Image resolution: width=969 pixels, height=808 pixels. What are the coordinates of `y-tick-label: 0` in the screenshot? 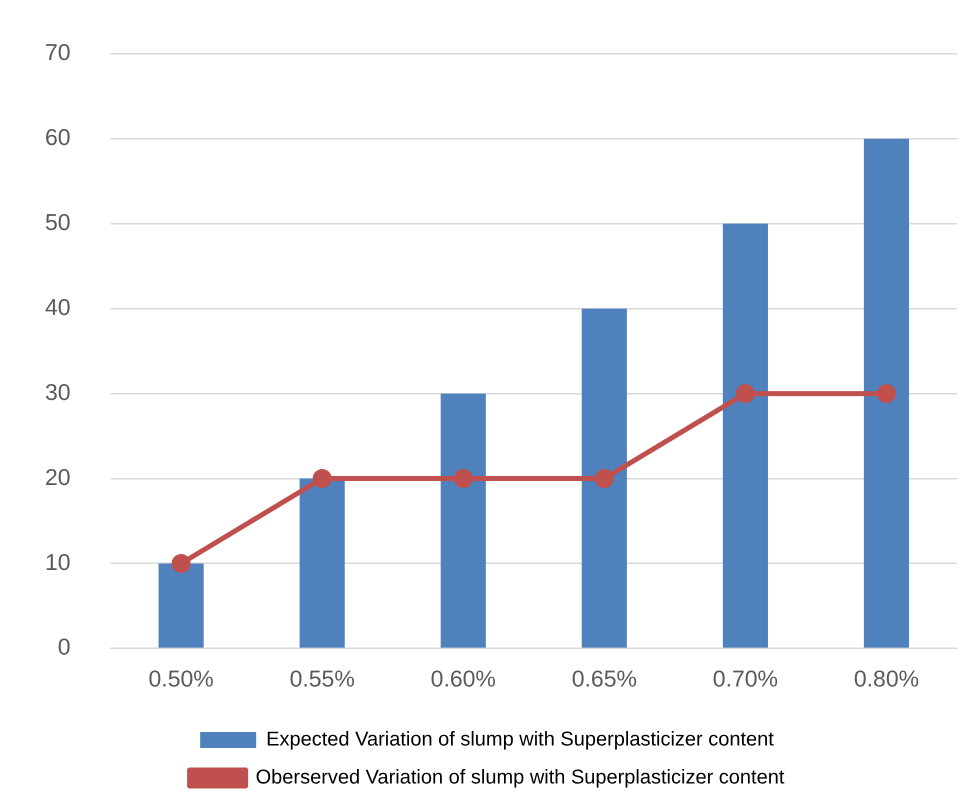 It's located at (64, 647).